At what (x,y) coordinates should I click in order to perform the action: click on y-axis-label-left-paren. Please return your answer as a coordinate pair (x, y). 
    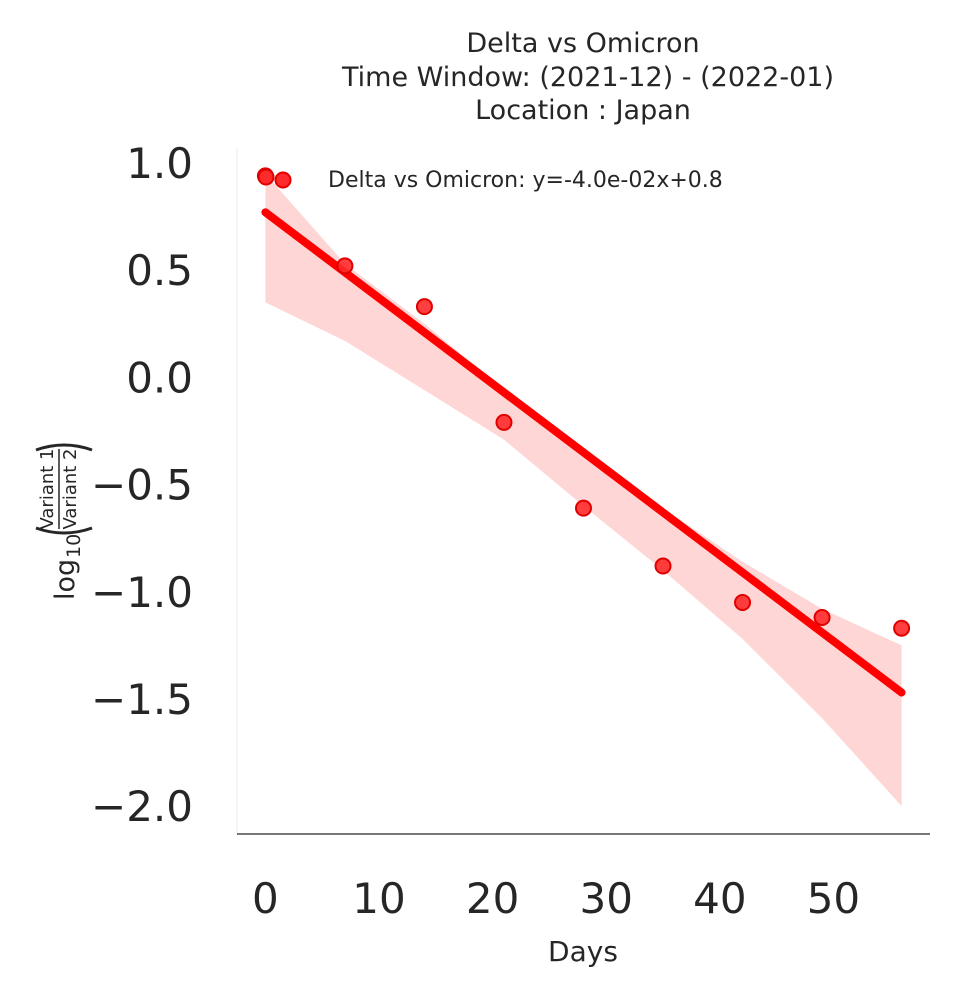
    Looking at the image, I should click on (64, 530).